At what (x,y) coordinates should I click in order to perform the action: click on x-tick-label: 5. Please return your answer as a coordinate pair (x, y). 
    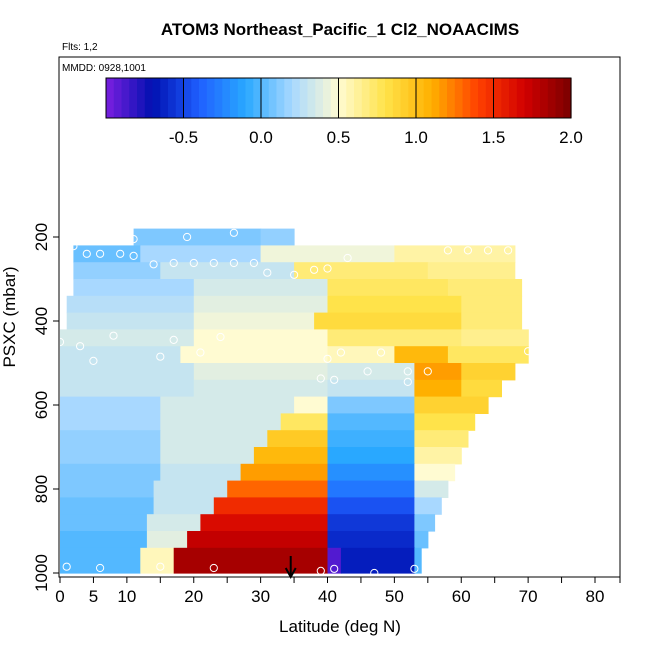
    Looking at the image, I should click on (93, 596).